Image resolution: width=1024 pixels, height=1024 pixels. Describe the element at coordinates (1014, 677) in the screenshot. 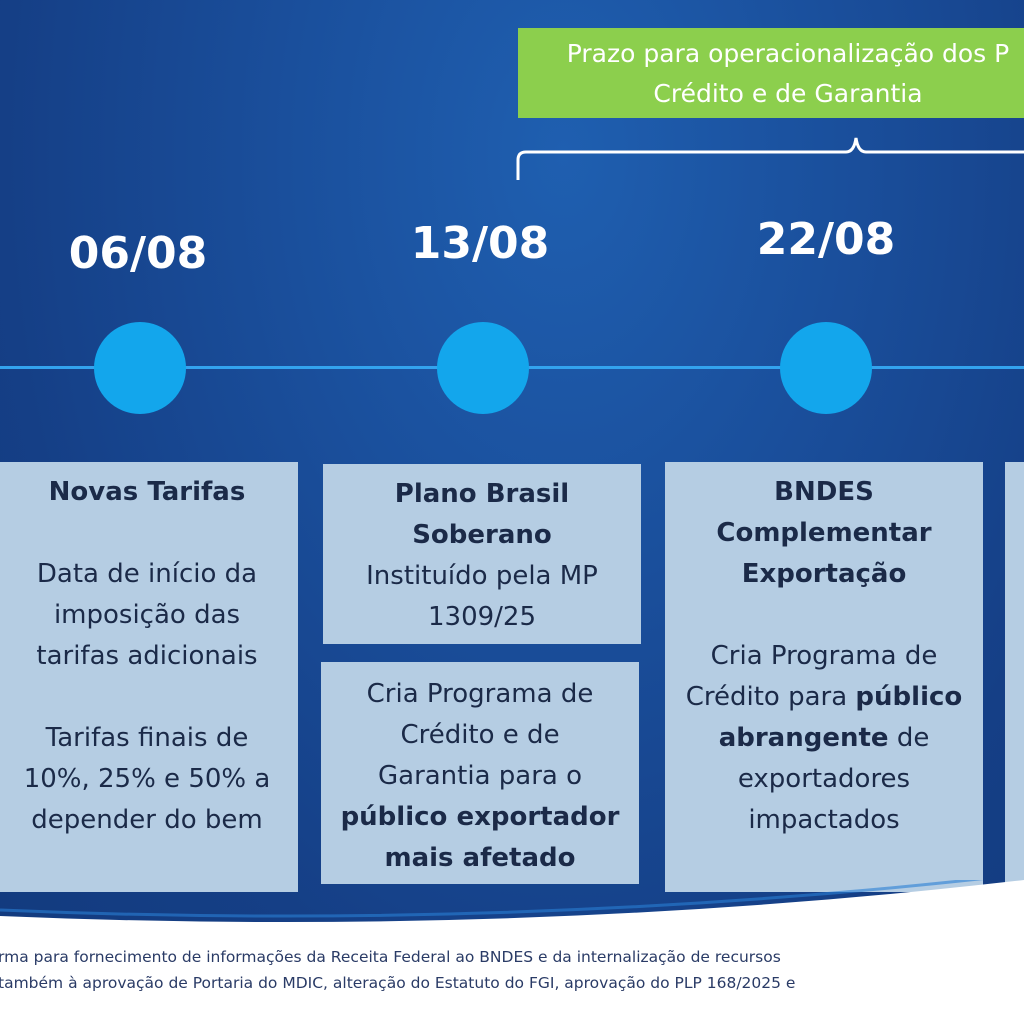

I see `card-partial` at that location.